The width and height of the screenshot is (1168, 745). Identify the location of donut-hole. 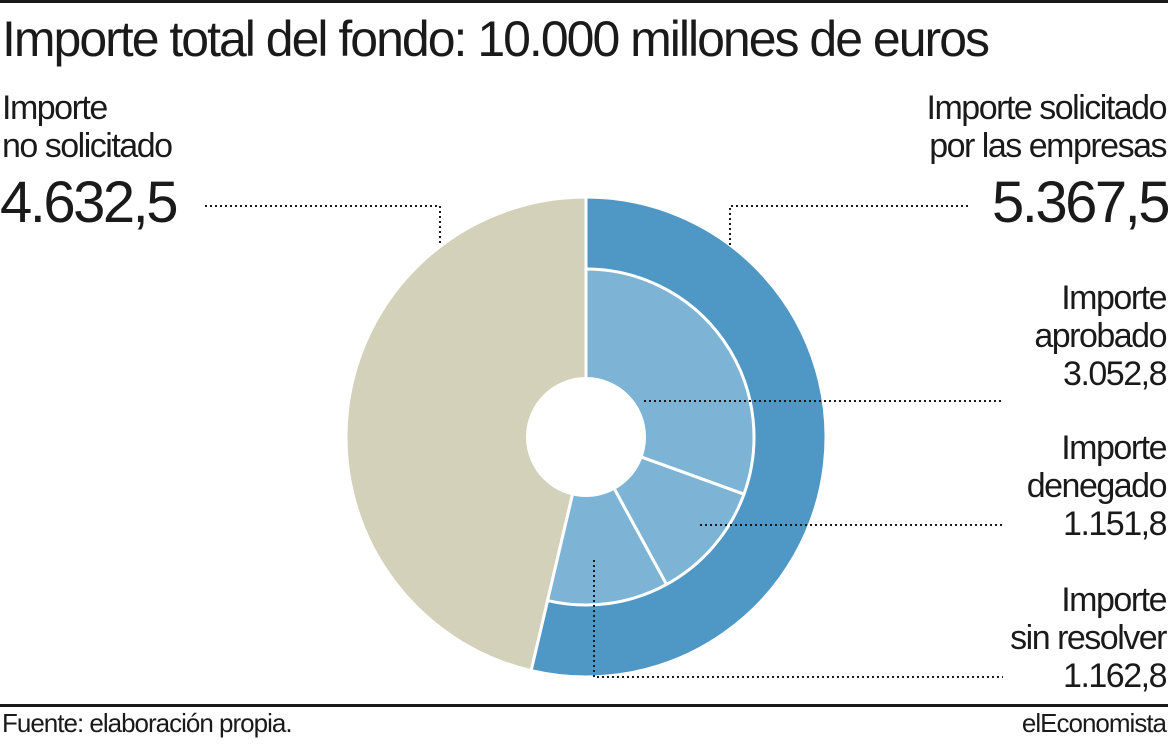
(586, 437).